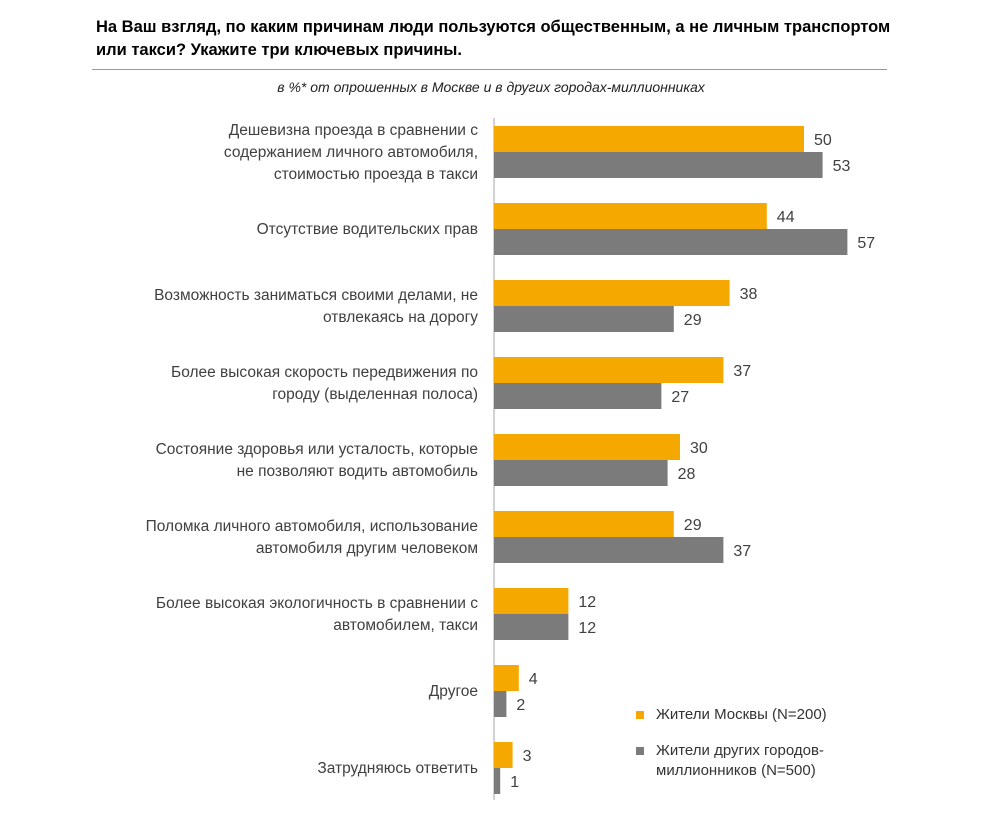 The width and height of the screenshot is (982, 813). I want to click on data-label-moscow-7: 4, so click(533, 679).